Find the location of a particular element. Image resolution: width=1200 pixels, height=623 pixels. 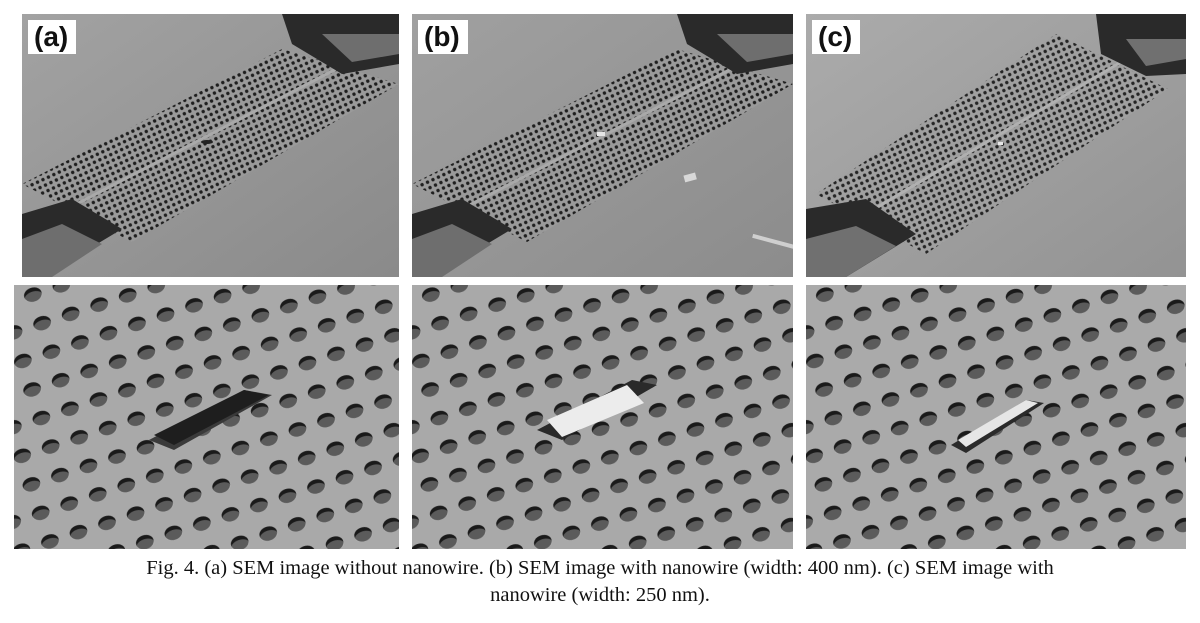

sem-overview-image-b is located at coordinates (602, 145).